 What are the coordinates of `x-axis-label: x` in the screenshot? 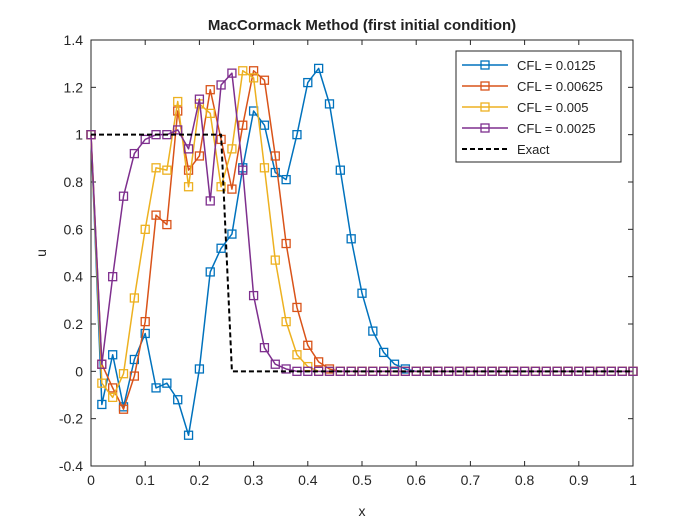 It's located at (362, 511).